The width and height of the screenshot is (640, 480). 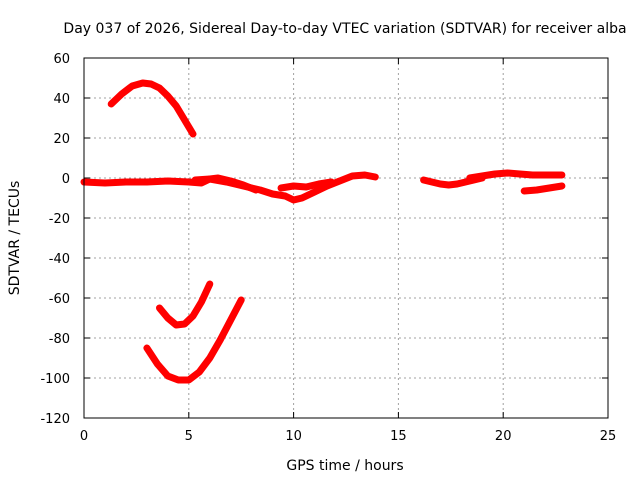 What do you see at coordinates (608, 436) in the screenshot?
I see `x-tick-label-5: 25` at bounding box center [608, 436].